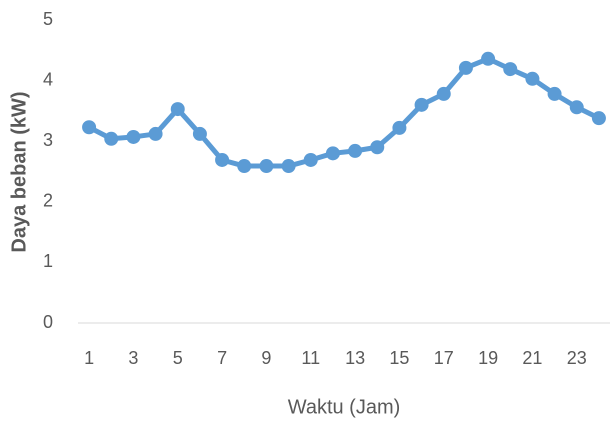 The width and height of the screenshot is (611, 423). What do you see at coordinates (222, 358) in the screenshot?
I see `x-tick-label: 7` at bounding box center [222, 358].